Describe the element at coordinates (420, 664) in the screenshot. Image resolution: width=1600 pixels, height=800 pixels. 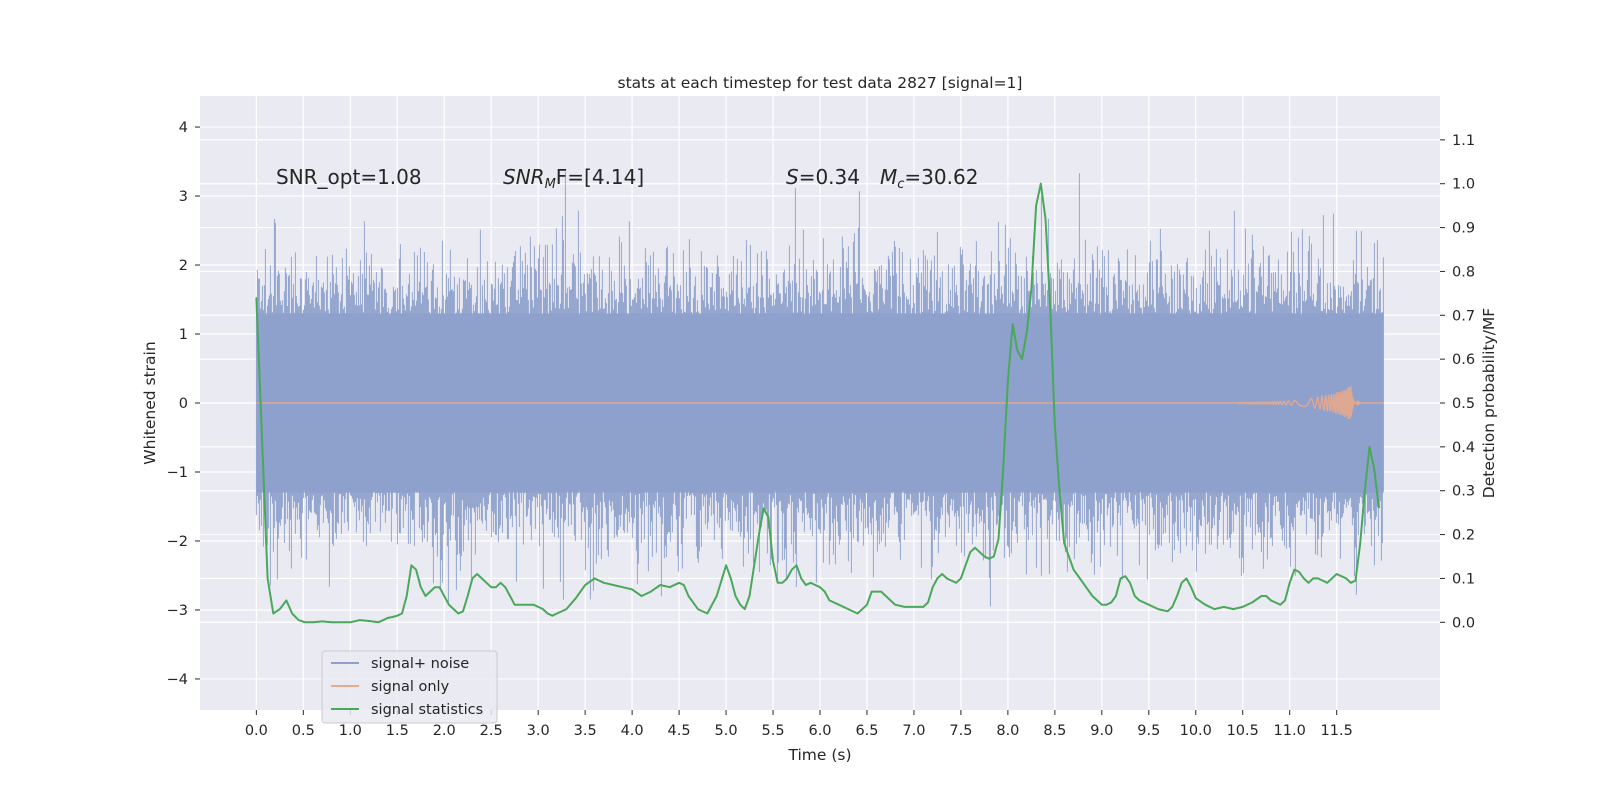
I see `legend-label-signal-noise: signal+ noise` at that location.